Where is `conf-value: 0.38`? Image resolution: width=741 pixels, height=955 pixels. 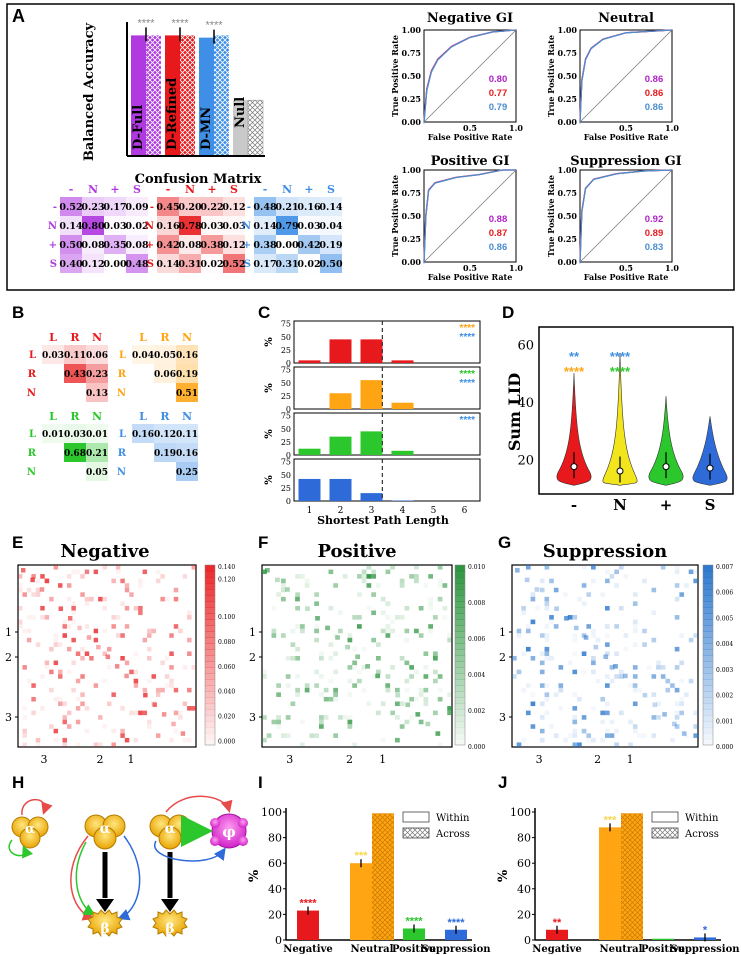
conf-value: 0.38 is located at coordinates (265, 245).